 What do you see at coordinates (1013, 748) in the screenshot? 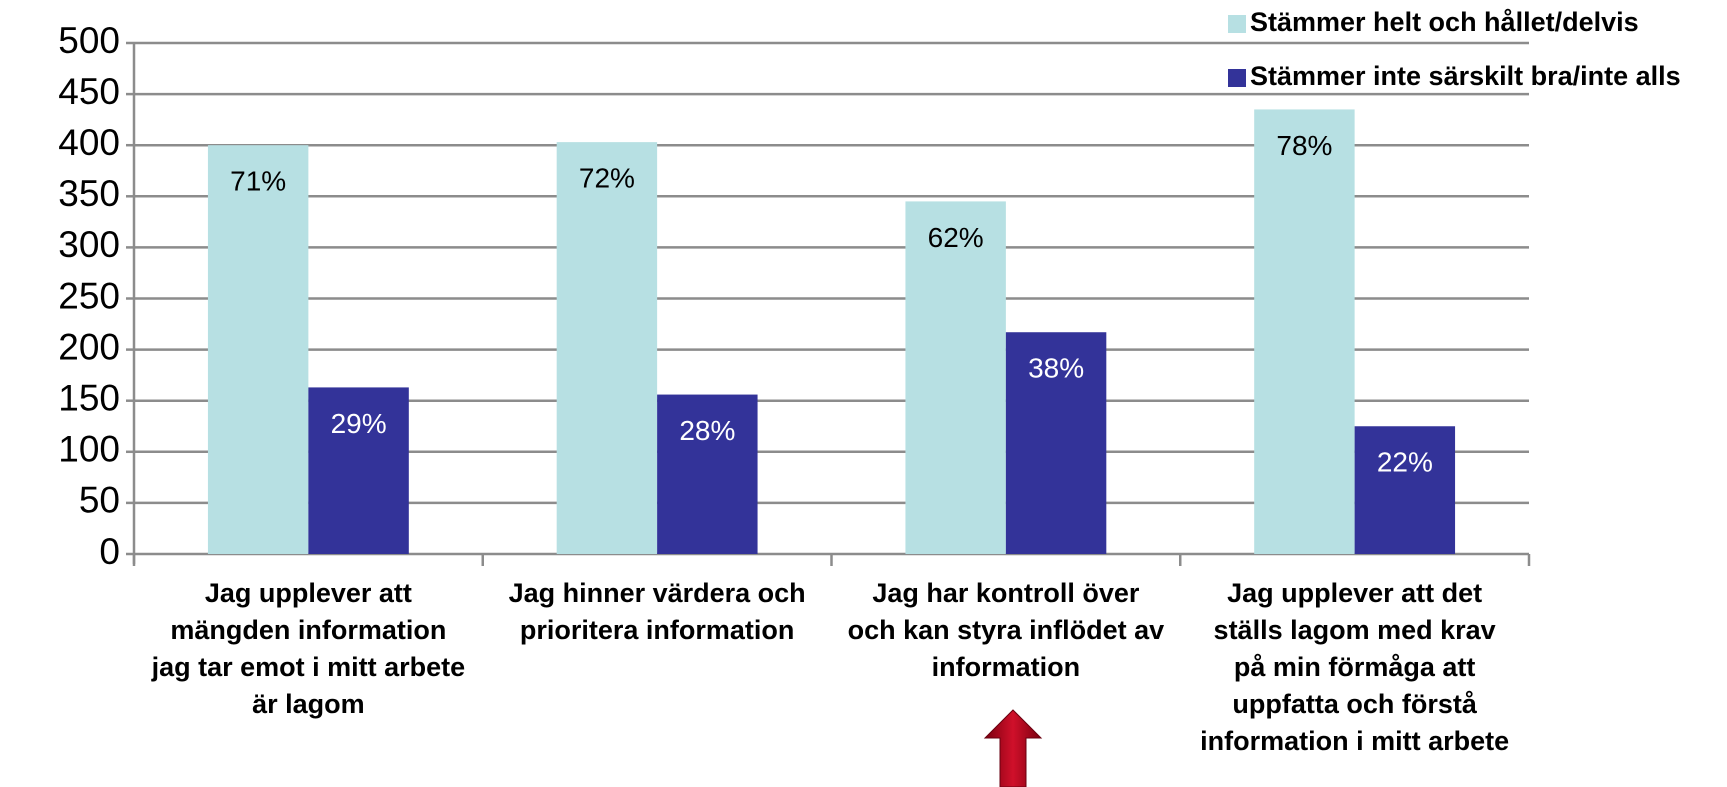
I see `arrow` at bounding box center [1013, 748].